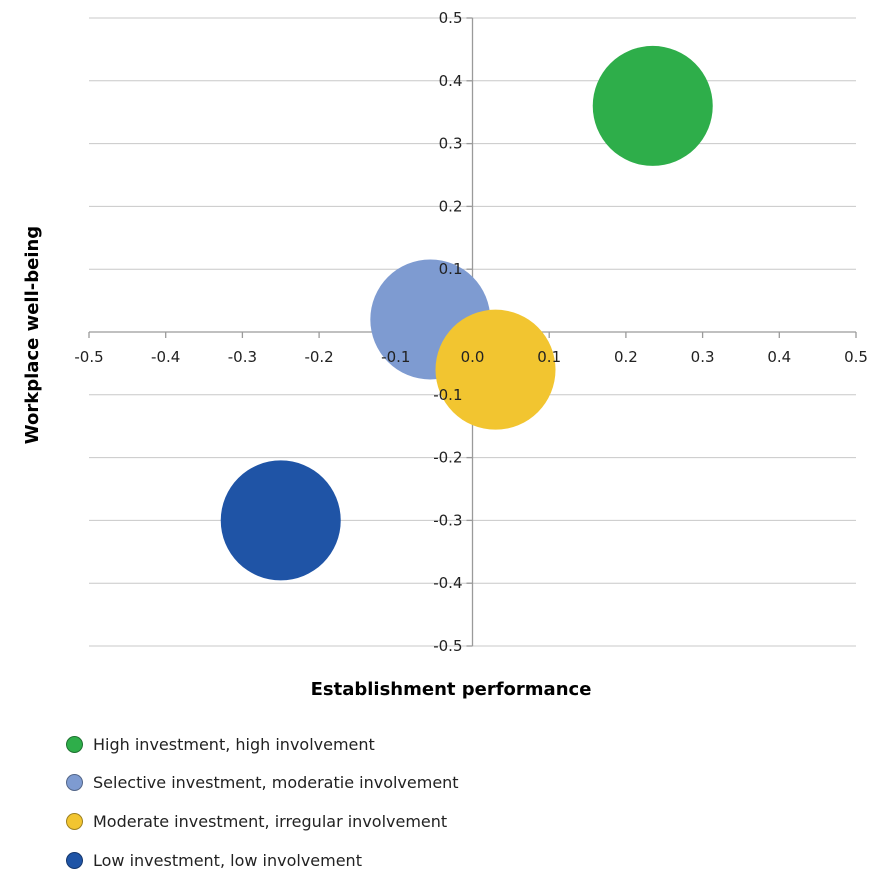 The image size is (870, 888). I want to click on x-tick-label: -0.4, so click(165, 357).